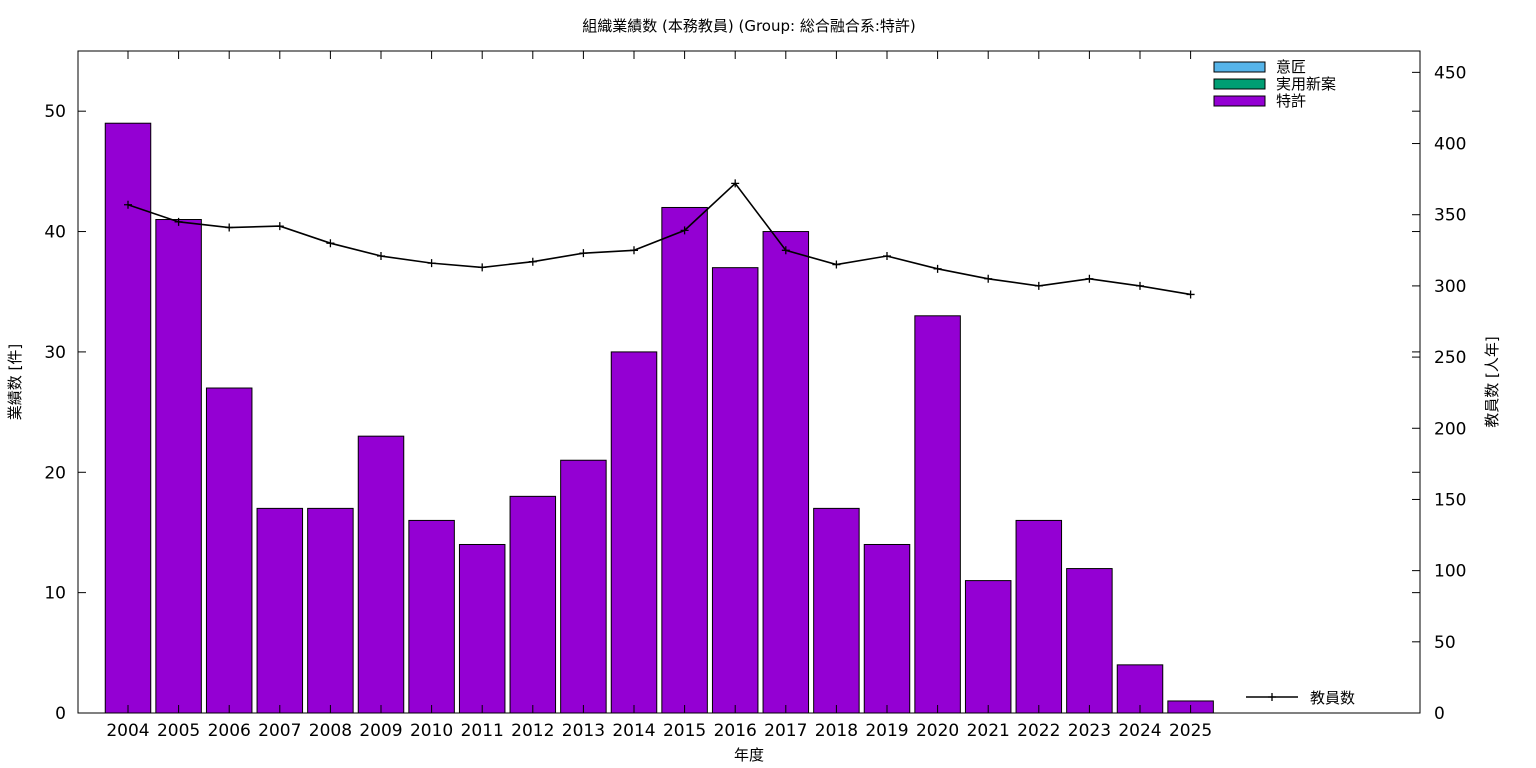 This screenshot has width=1536, height=768. What do you see at coordinates (1038, 731) in the screenshot?
I see `x-tick-label: 2022` at bounding box center [1038, 731].